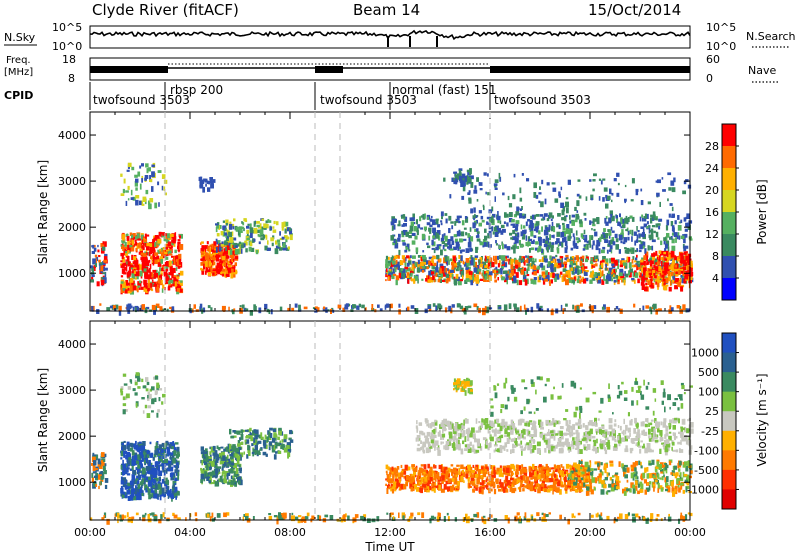  What do you see at coordinates (526, 256) in the screenshot?
I see `power-cell-2013` at bounding box center [526, 256].